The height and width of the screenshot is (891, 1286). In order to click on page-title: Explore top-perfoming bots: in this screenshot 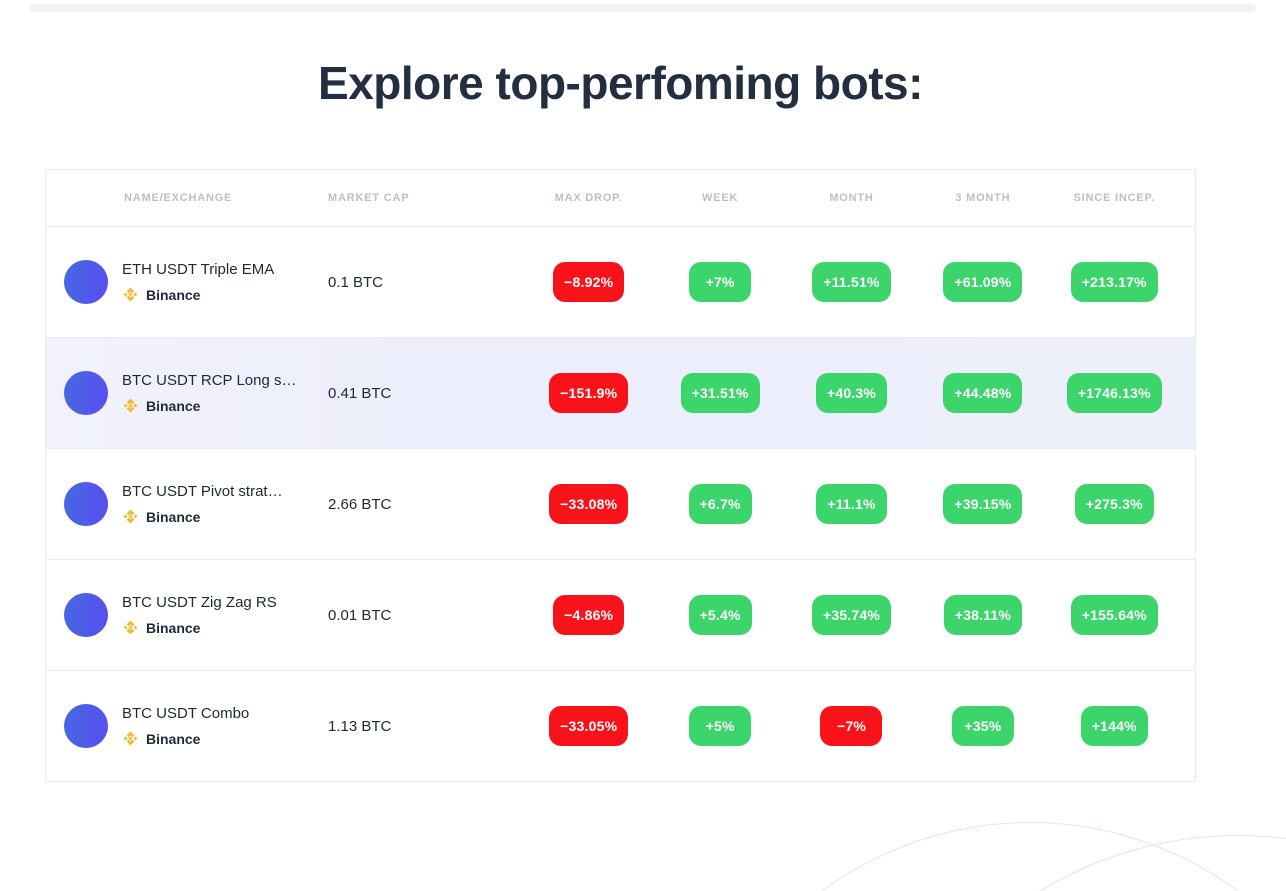, I will do `click(620, 83)`.